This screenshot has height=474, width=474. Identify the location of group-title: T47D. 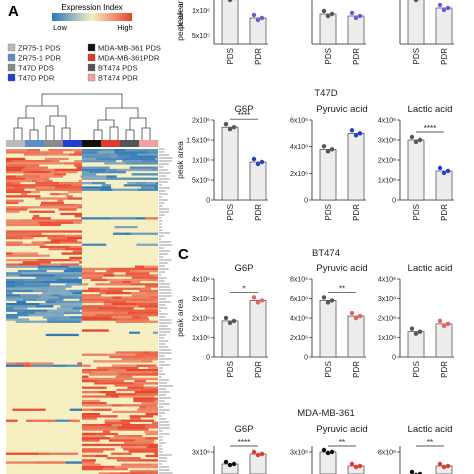
(325, 93).